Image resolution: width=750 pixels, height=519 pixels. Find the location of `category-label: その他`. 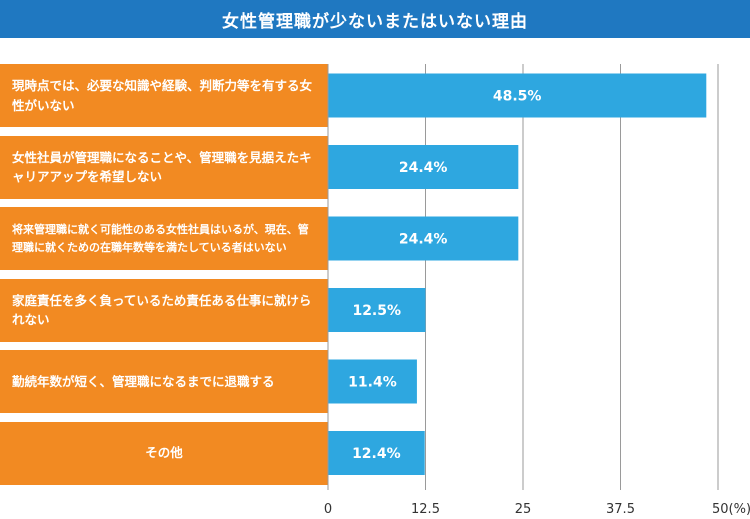

category-label: その他 is located at coordinates (164, 453).